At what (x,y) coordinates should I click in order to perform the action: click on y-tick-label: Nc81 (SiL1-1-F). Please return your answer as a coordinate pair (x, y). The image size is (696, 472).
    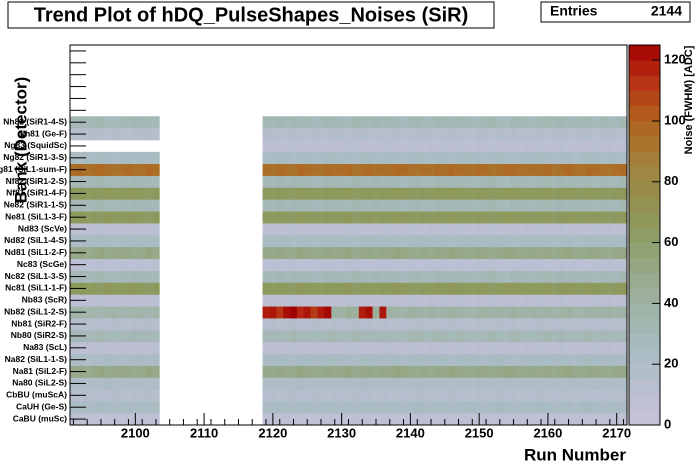
    Looking at the image, I should click on (36, 288).